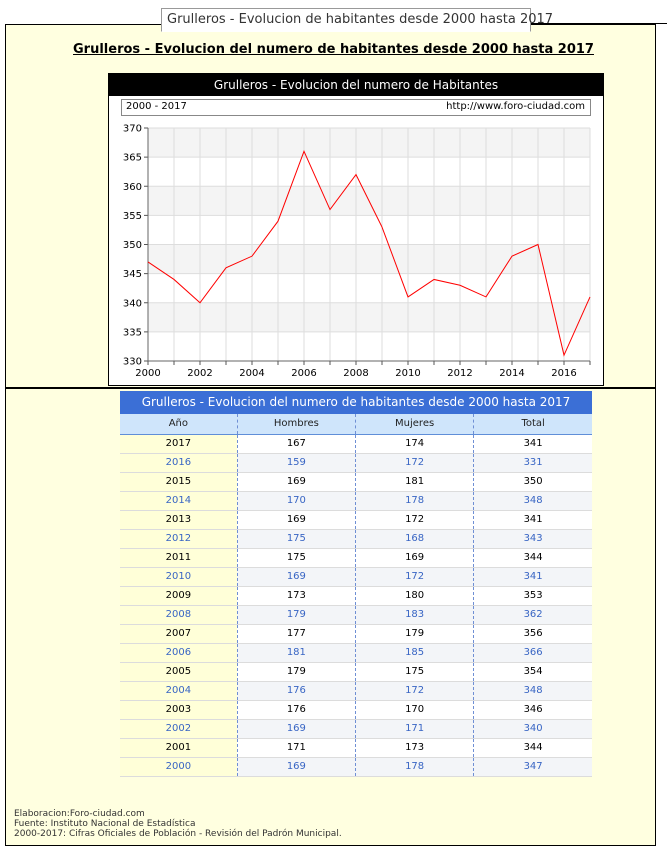 The width and height of the screenshot is (667, 851). I want to click on table-row: 2016 159 172 331, so click(356, 463).